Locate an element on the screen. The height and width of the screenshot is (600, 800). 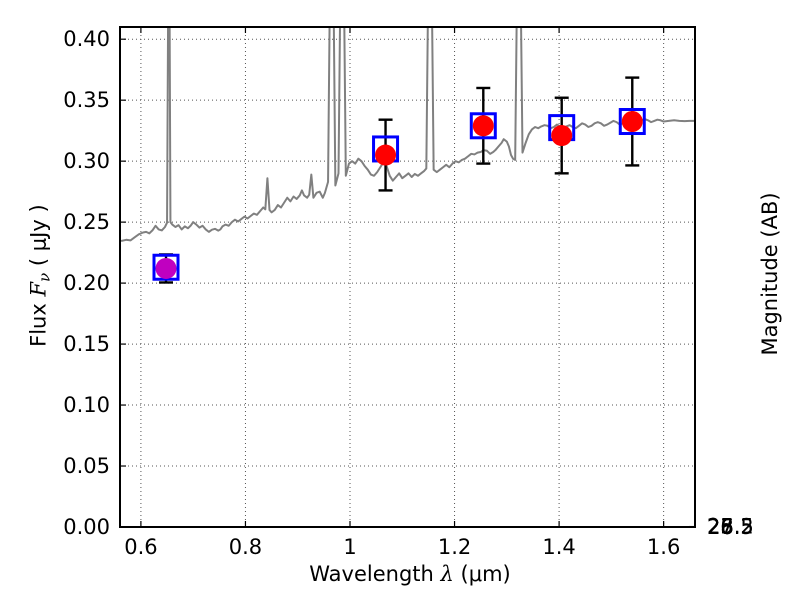
x-axis-unit: (μm) is located at coordinates (485, 574).